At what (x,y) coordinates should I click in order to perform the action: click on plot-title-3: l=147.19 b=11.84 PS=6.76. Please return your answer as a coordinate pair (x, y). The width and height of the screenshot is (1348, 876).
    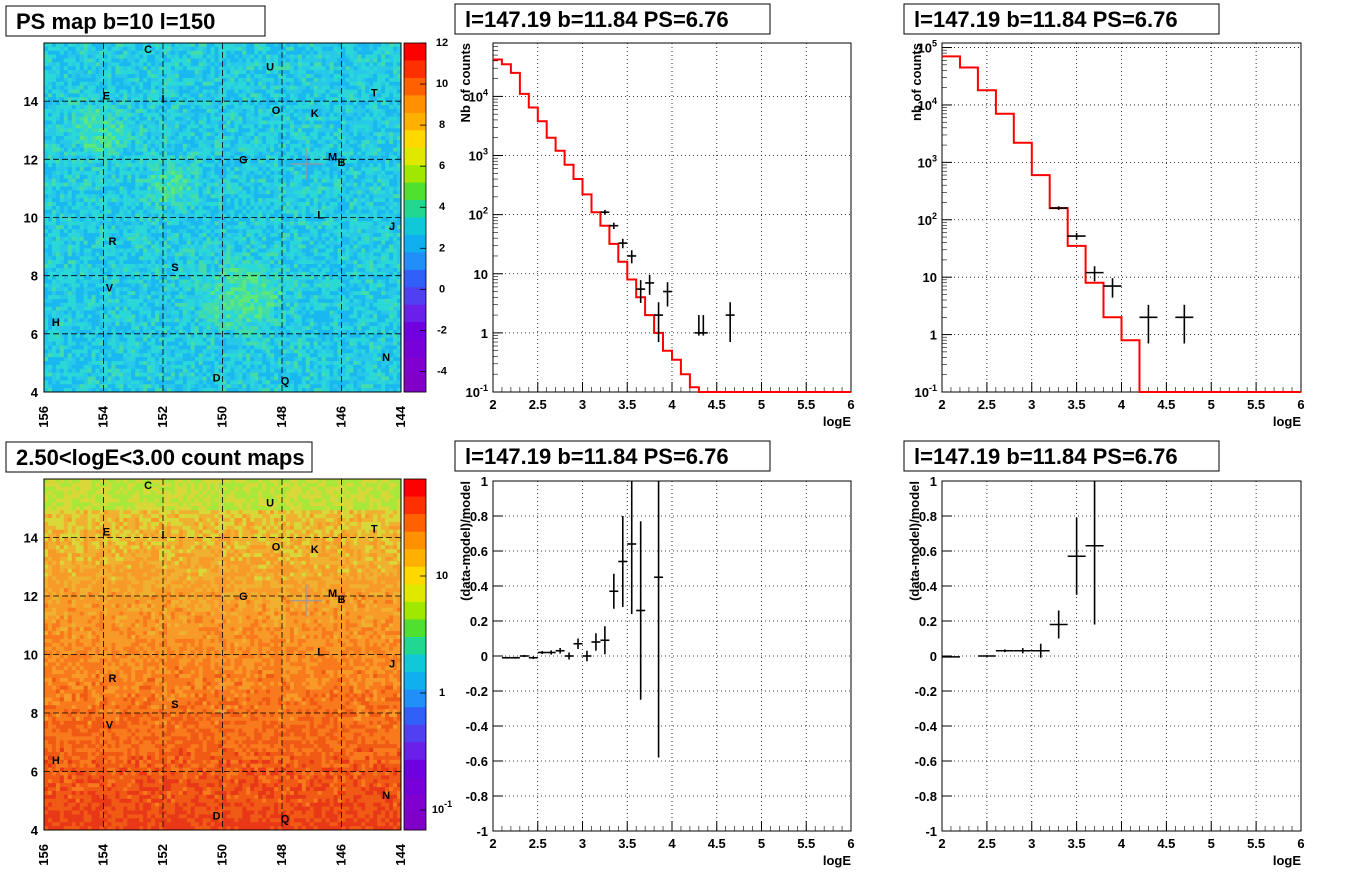
    Looking at the image, I should click on (597, 456).